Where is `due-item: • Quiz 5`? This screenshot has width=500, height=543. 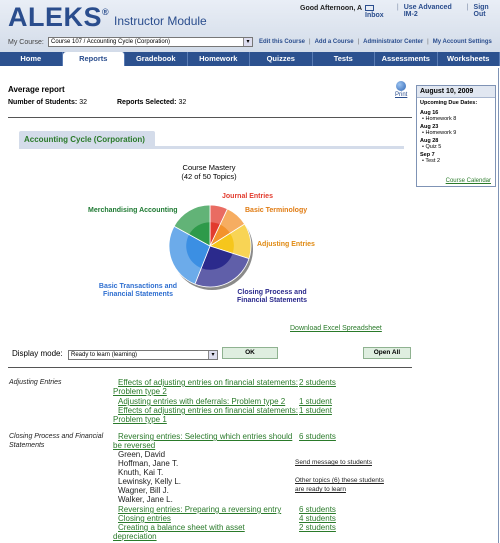
due-item: • Quiz 5 is located at coordinates (432, 147).